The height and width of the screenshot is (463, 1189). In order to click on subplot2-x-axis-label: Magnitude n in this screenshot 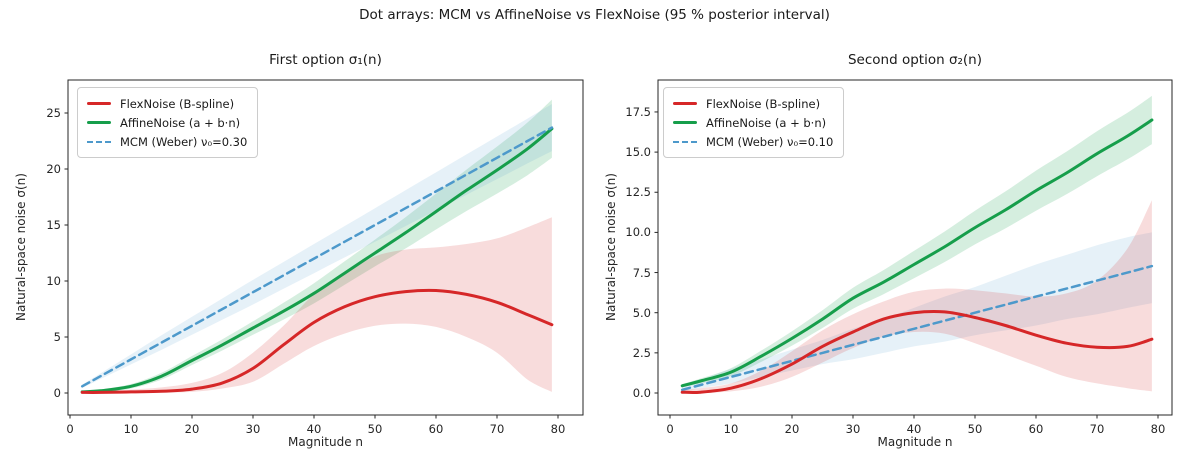, I will do `click(915, 442)`.